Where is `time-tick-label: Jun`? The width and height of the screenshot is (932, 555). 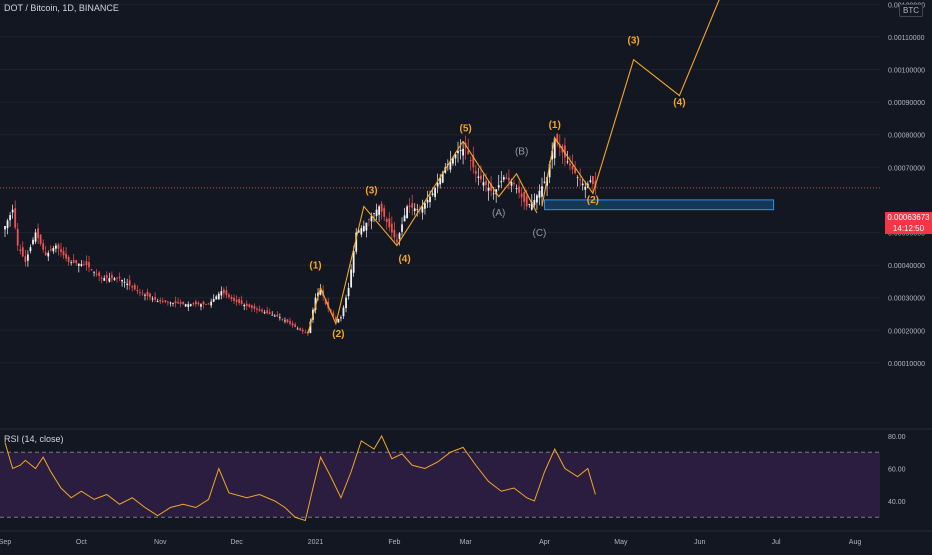
time-tick-label: Jun is located at coordinates (699, 542).